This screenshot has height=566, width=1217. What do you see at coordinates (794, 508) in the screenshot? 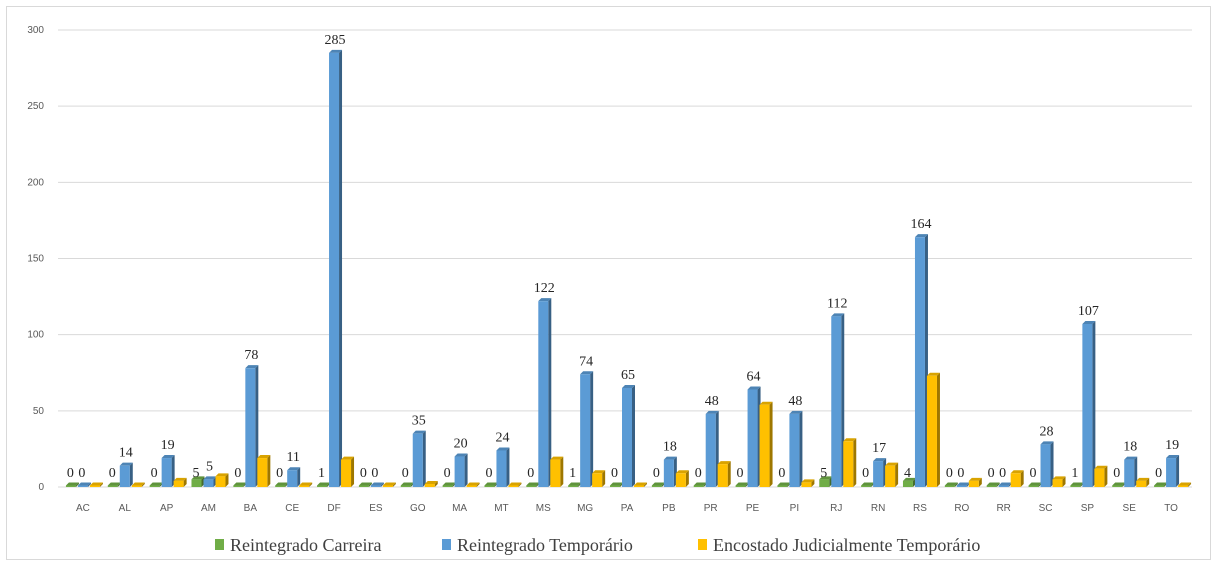
I see `x-tick-label: PI` at bounding box center [794, 508].